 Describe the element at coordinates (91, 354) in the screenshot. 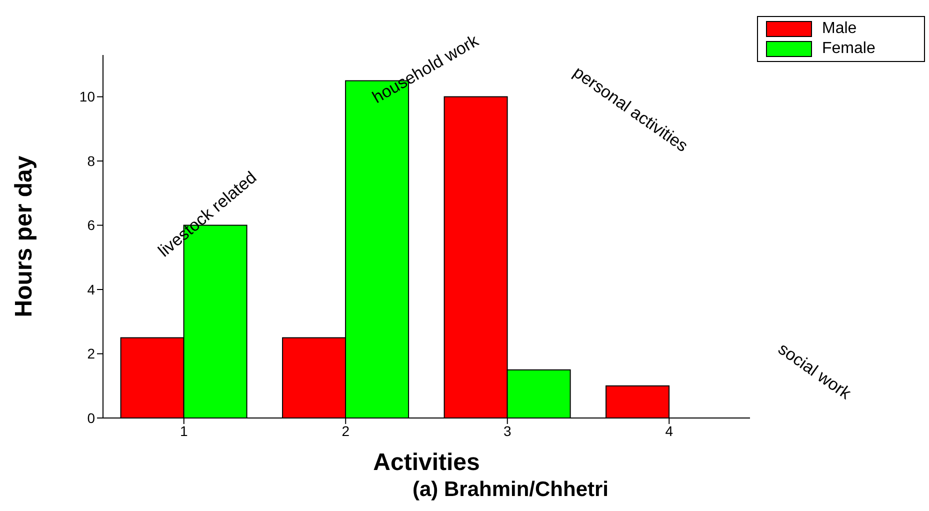

I see `y-tick-label: 2` at that location.